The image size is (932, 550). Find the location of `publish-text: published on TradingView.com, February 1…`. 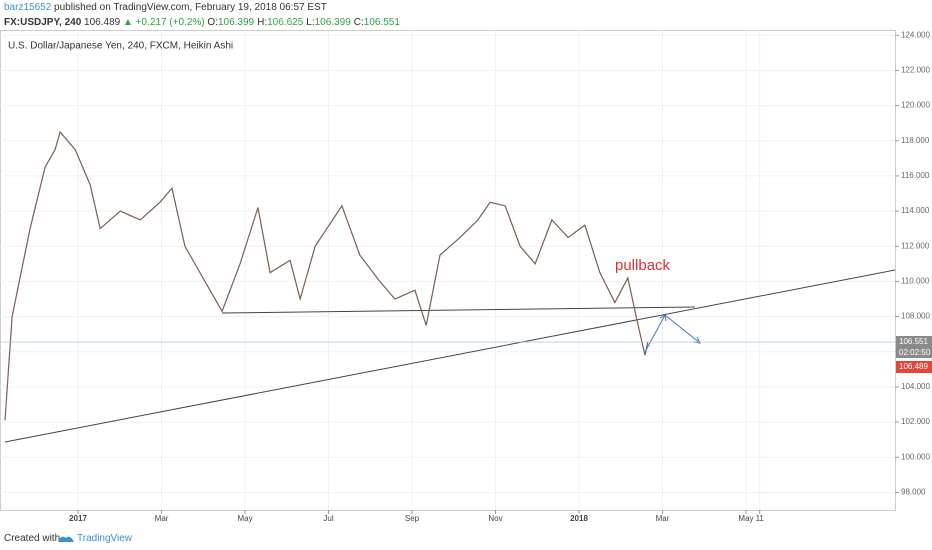

publish-text: published on TradingView.com, February 1… is located at coordinates (190, 7).